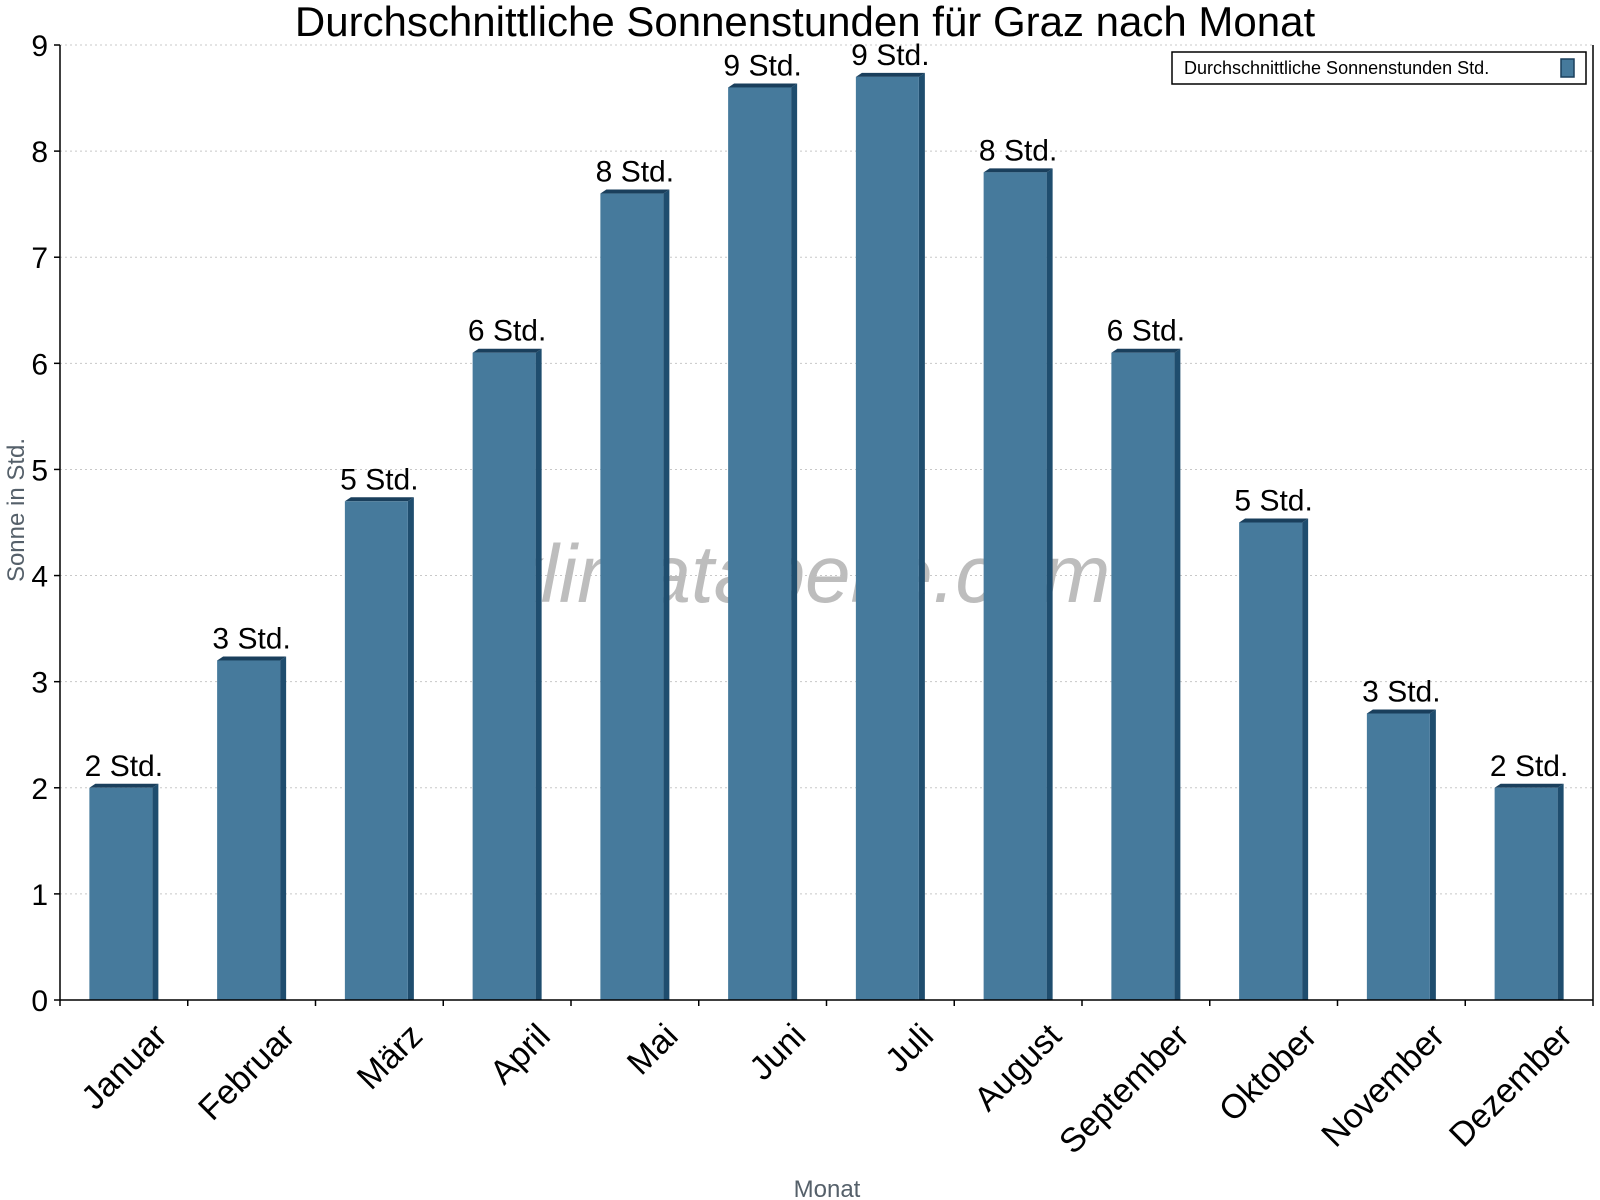 Image resolution: width=1600 pixels, height=1200 pixels. I want to click on bar-juni: 9 Std., so click(762, 524).